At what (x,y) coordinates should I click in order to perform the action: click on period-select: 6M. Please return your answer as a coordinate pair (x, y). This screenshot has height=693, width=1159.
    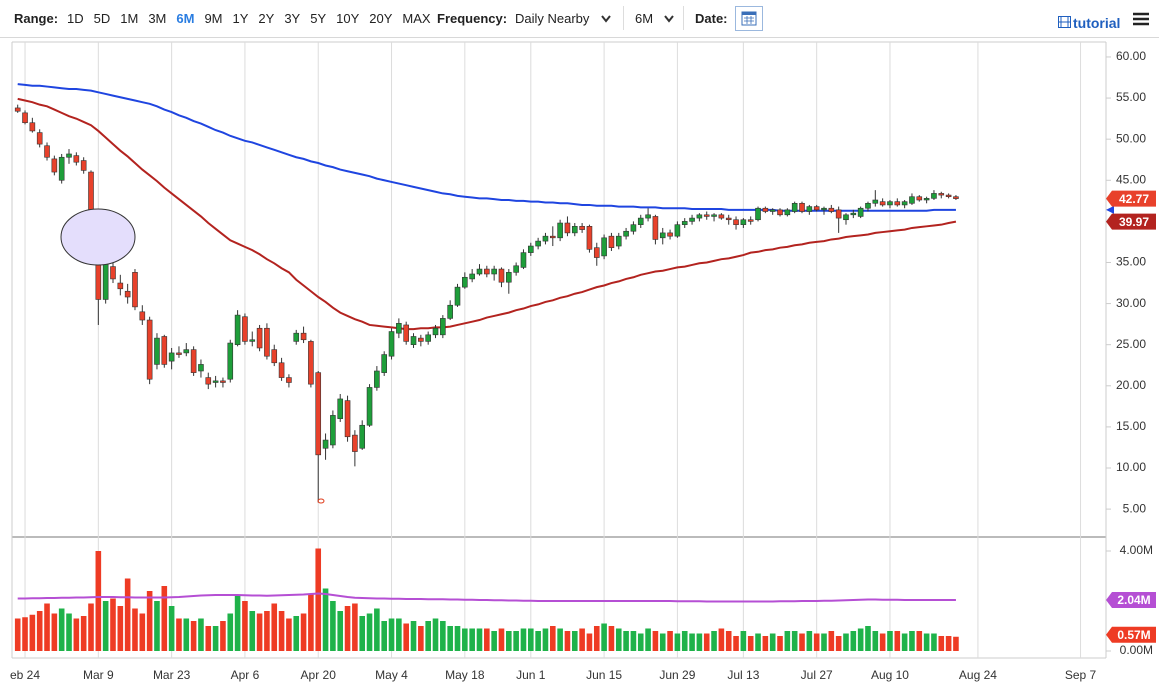
    Looking at the image, I should click on (644, 18).